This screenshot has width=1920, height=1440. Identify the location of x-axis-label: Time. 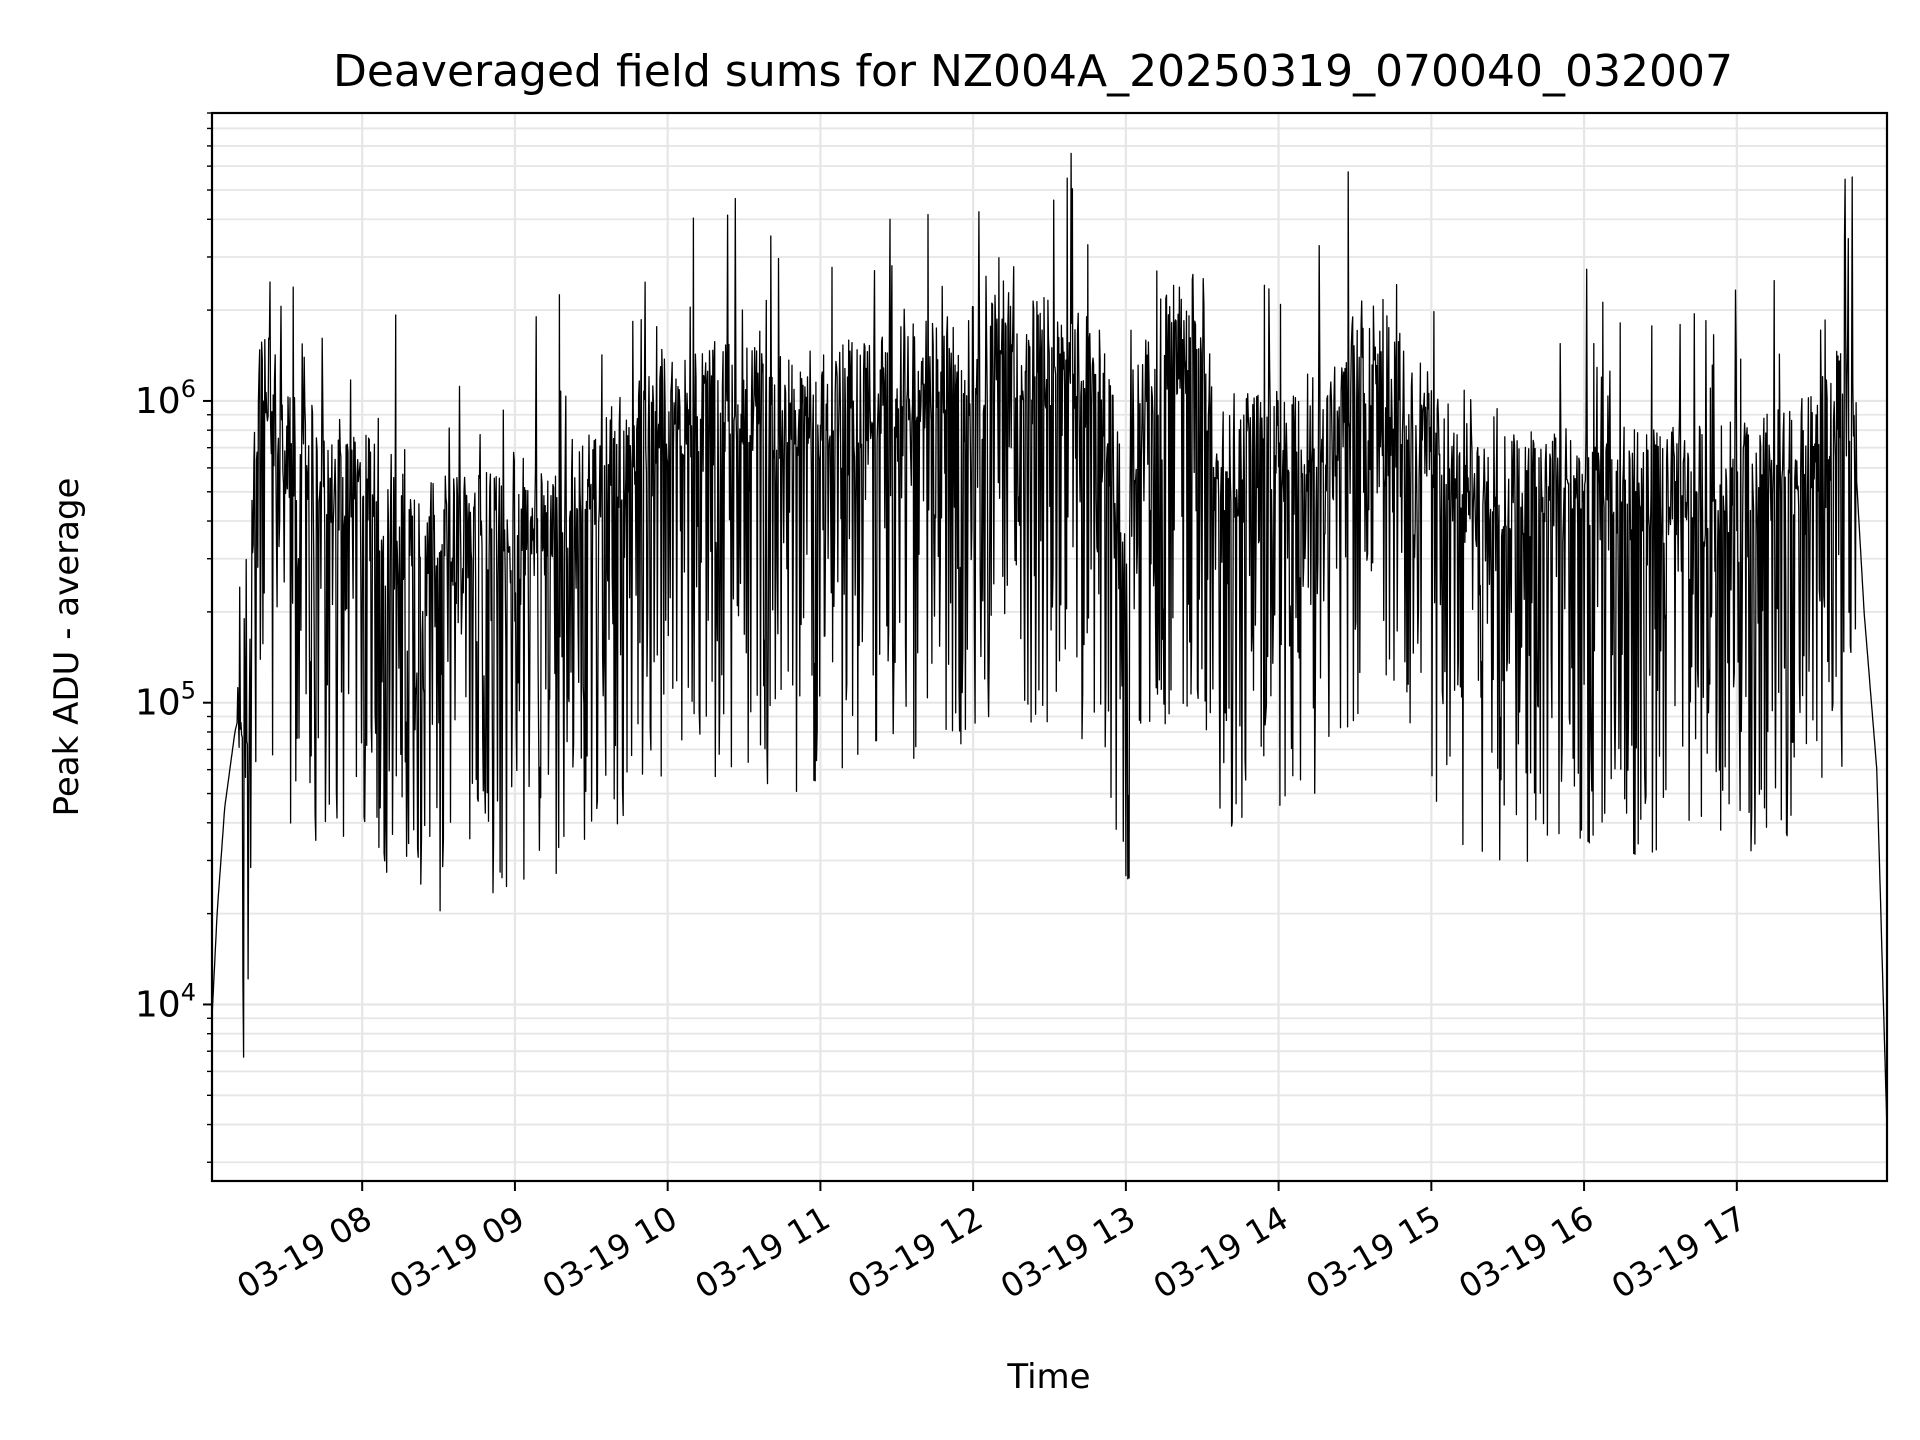
(1048, 1377).